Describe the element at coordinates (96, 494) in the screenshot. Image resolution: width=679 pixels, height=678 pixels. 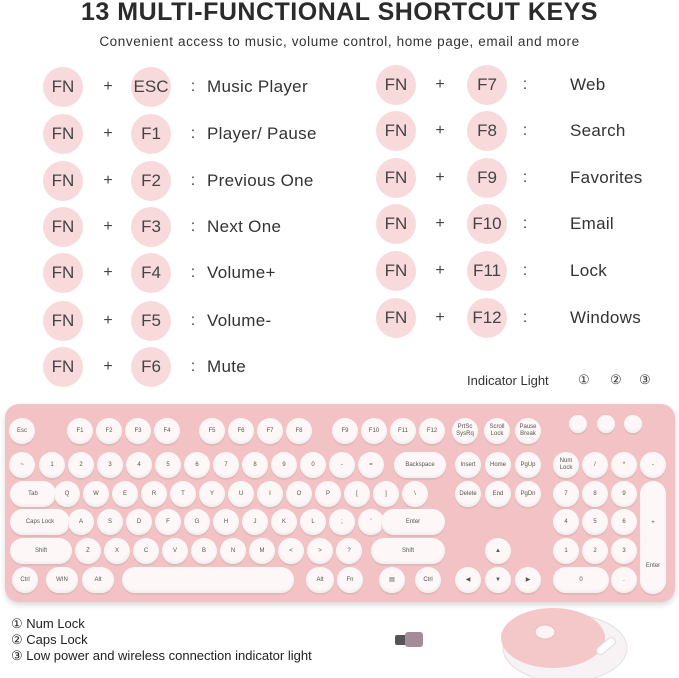
I see `keyboard-key: W` at that location.